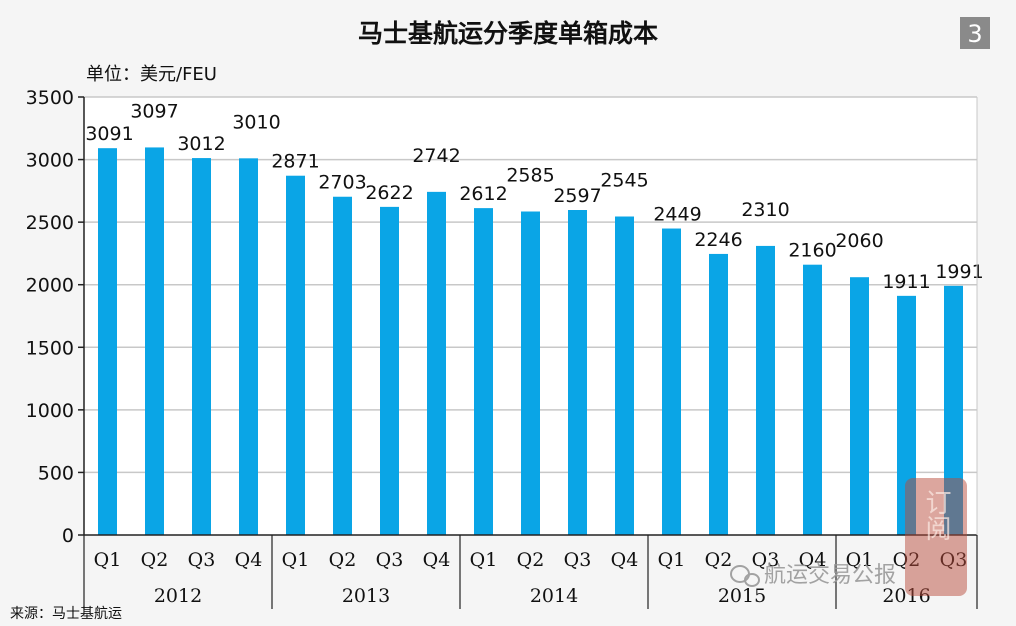 This screenshot has height=626, width=1016. I want to click on y-tick-label: 2000, so click(50, 286).